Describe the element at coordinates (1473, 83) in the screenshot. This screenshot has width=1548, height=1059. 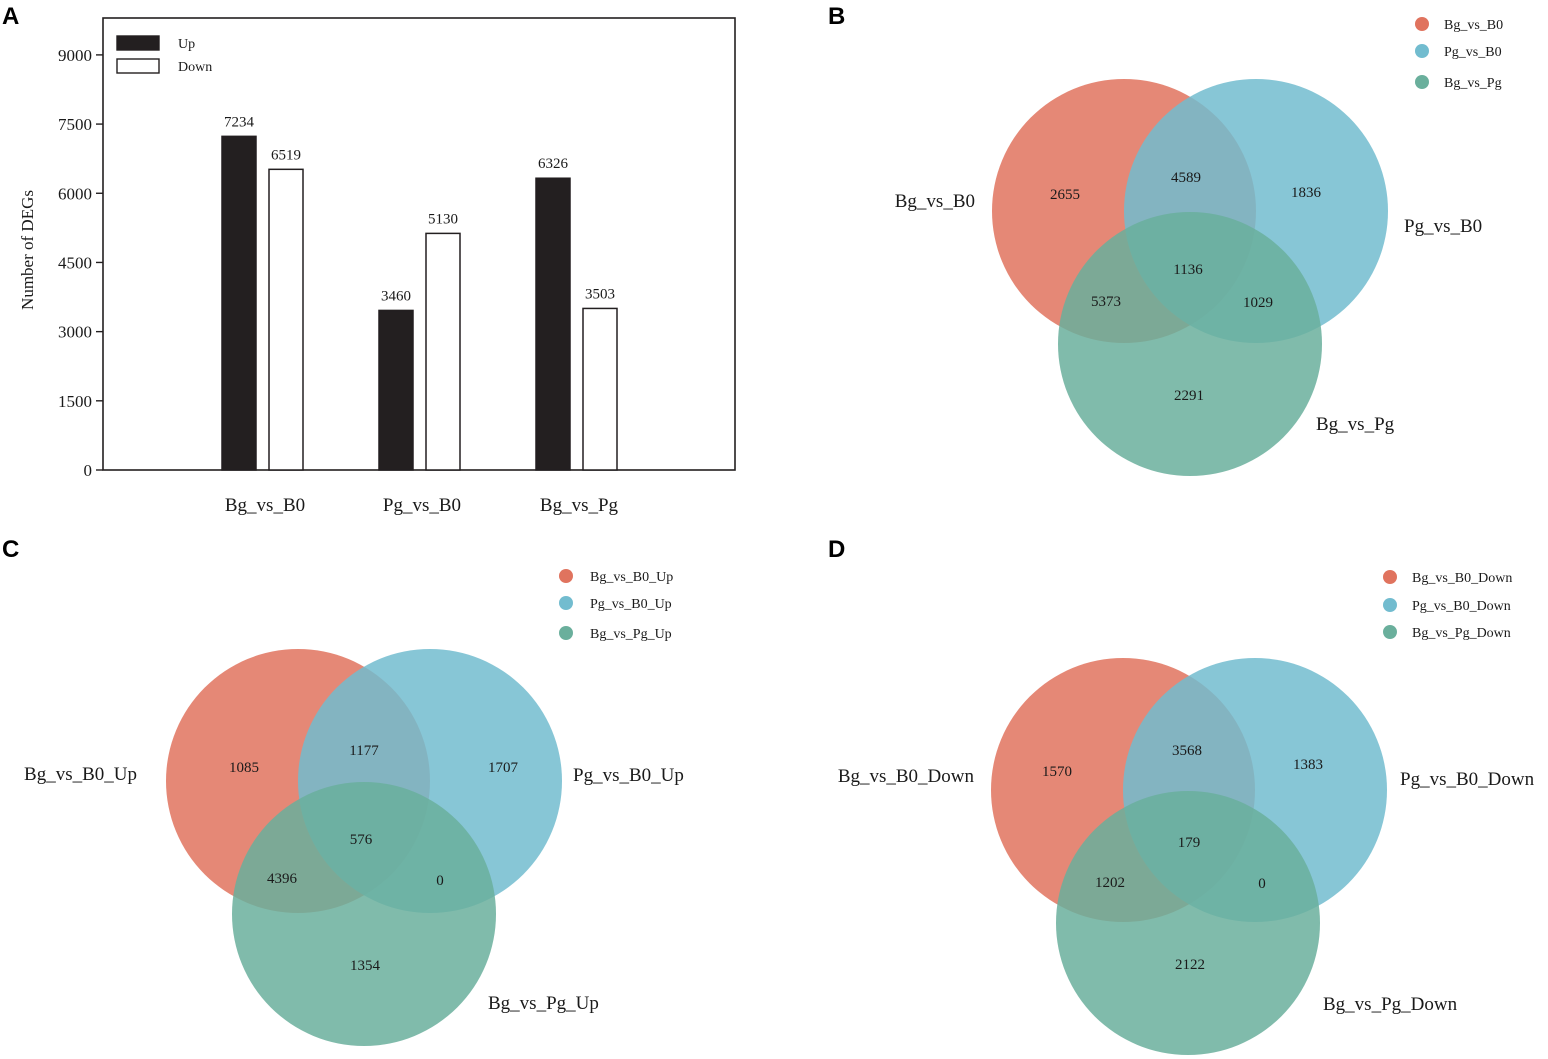
I see `legend-label: Bg_vs_Pg` at that location.